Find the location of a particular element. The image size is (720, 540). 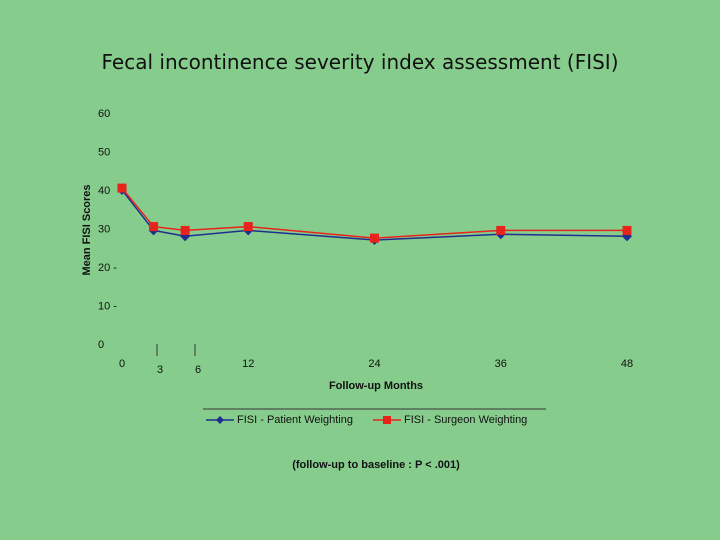

legend-marker-surgeon is located at coordinates (387, 420).